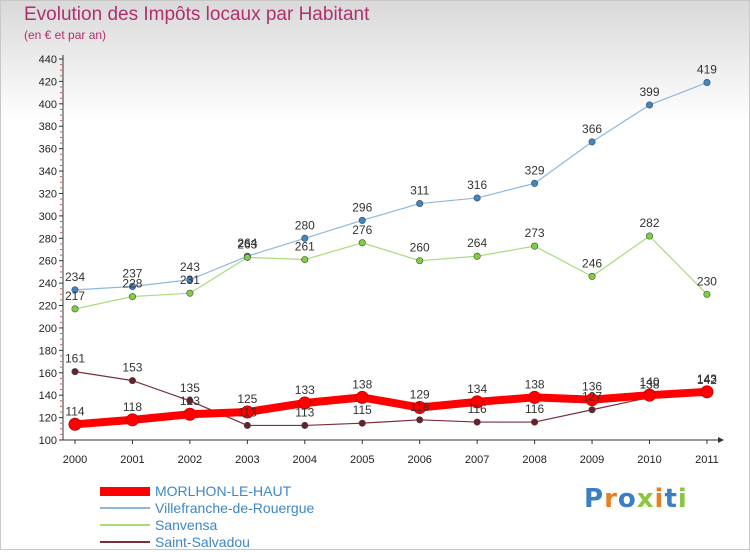 The width and height of the screenshot is (750, 552). I want to click on data-label-morlhon: 136, so click(592, 387).